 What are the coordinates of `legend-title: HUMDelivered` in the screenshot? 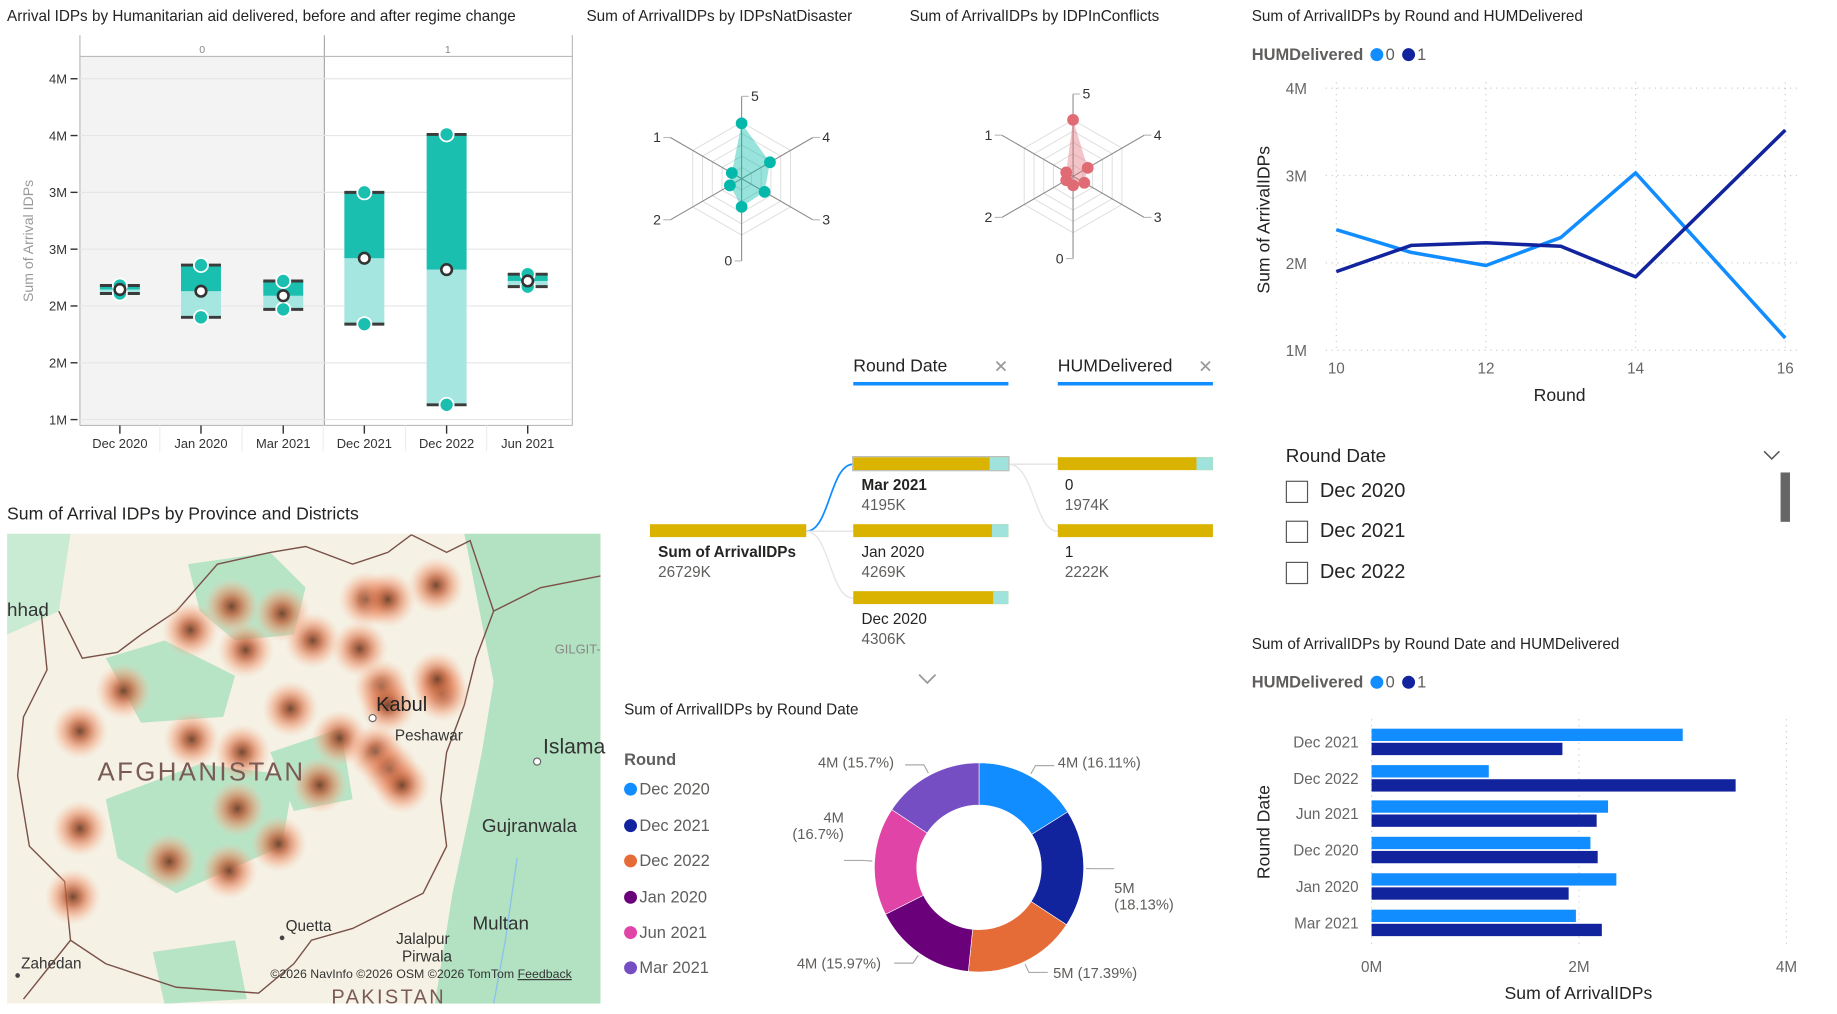 It's located at (1307, 682).